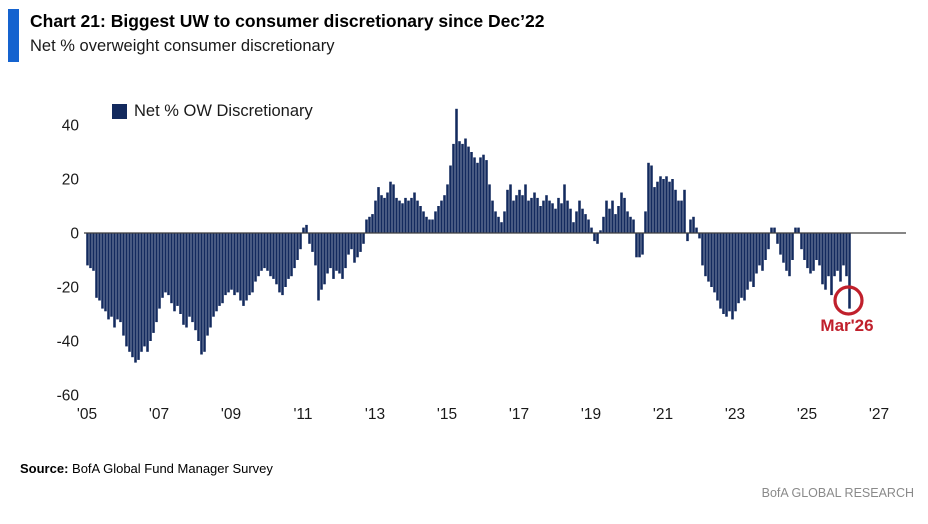 The height and width of the screenshot is (524, 928). What do you see at coordinates (68, 396) in the screenshot?
I see `y-tick-label: -60` at bounding box center [68, 396].